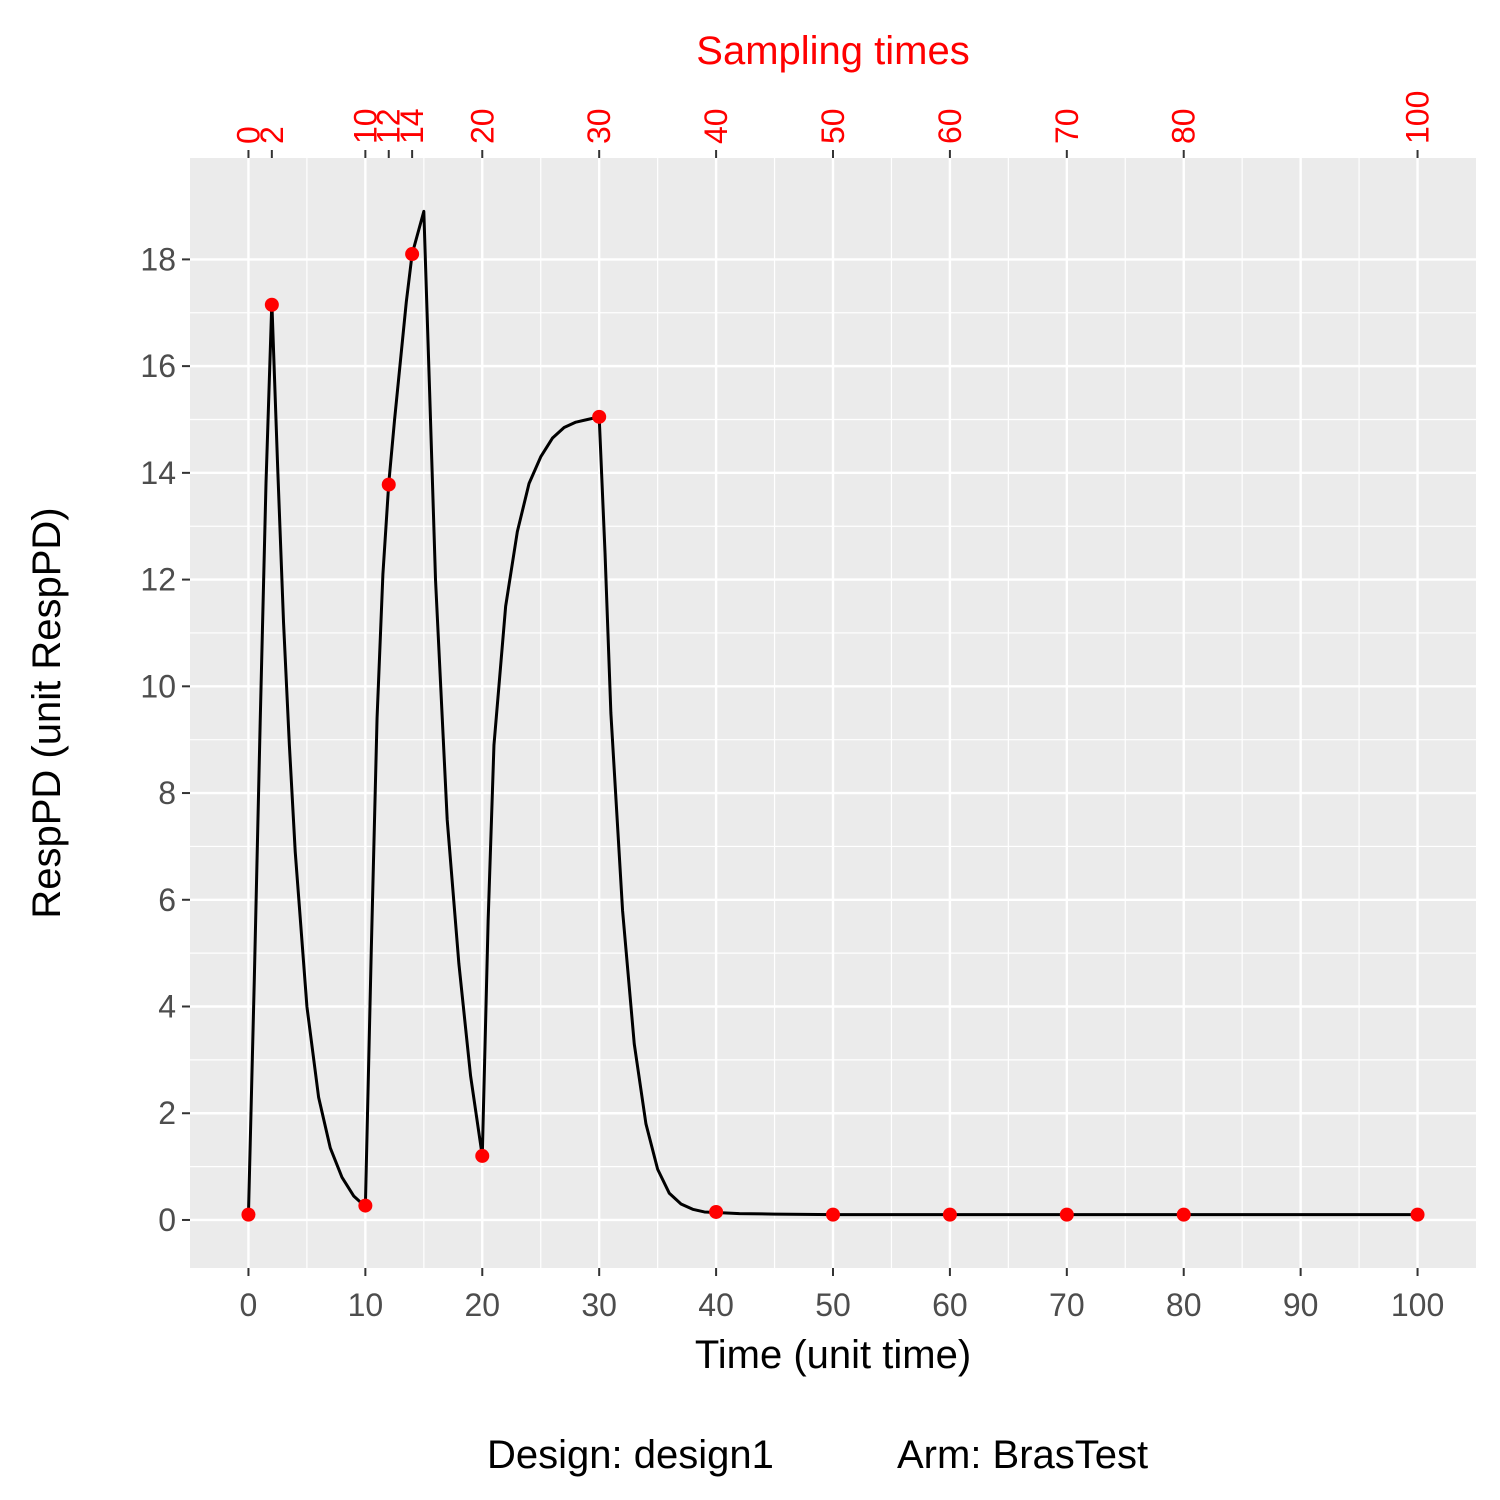 The height and width of the screenshot is (1500, 1500). What do you see at coordinates (832, 51) in the screenshot?
I see `top-axis-title: Sampling times` at bounding box center [832, 51].